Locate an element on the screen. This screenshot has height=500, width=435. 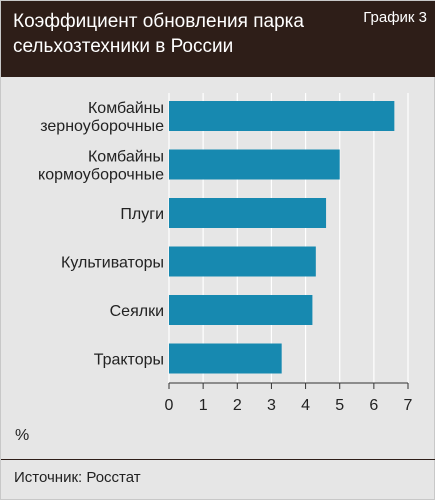
x-tick-label: 0 is located at coordinates (169, 405).